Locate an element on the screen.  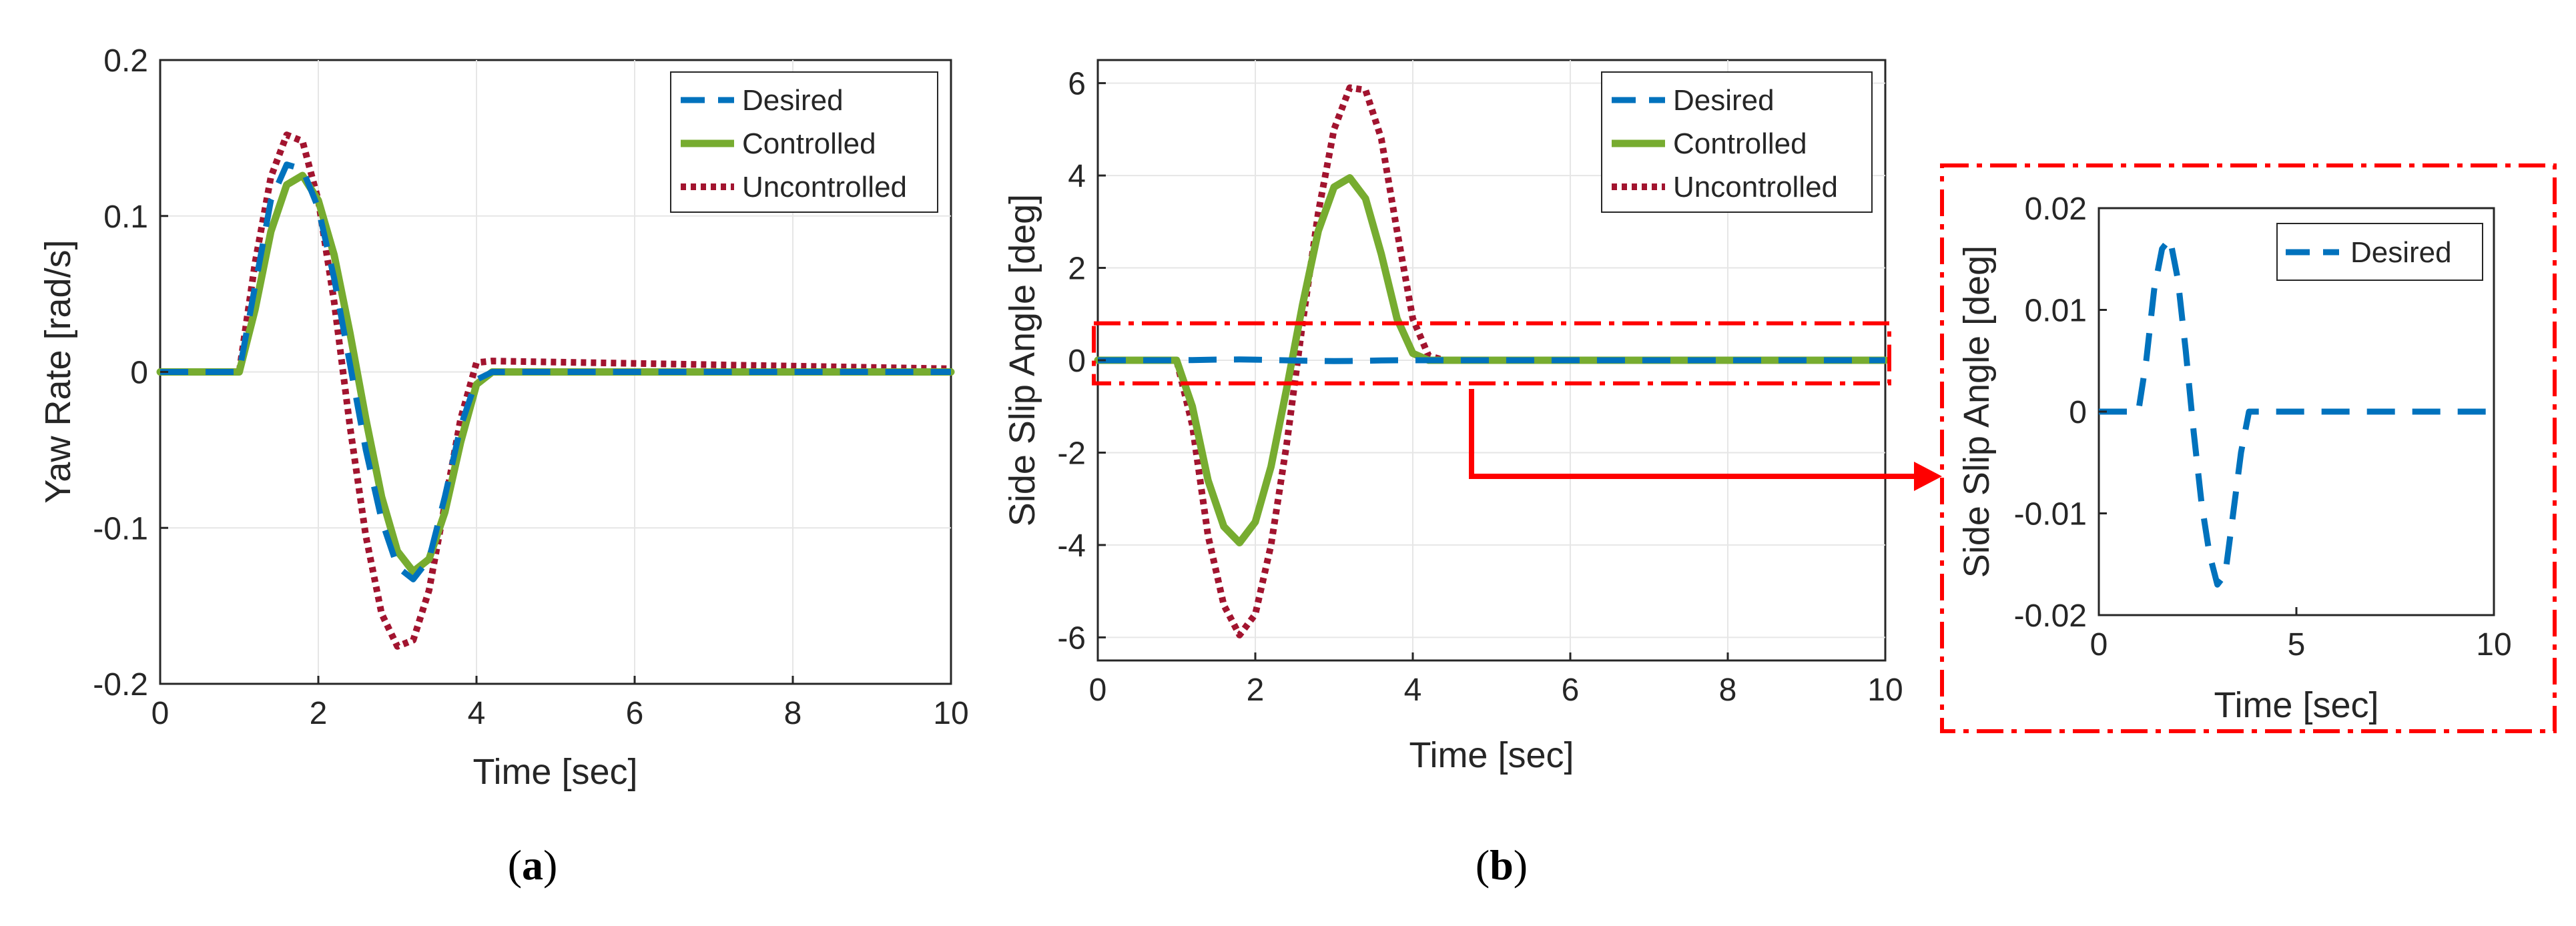
chart-b-xtick-3: 6 is located at coordinates (1571, 690).